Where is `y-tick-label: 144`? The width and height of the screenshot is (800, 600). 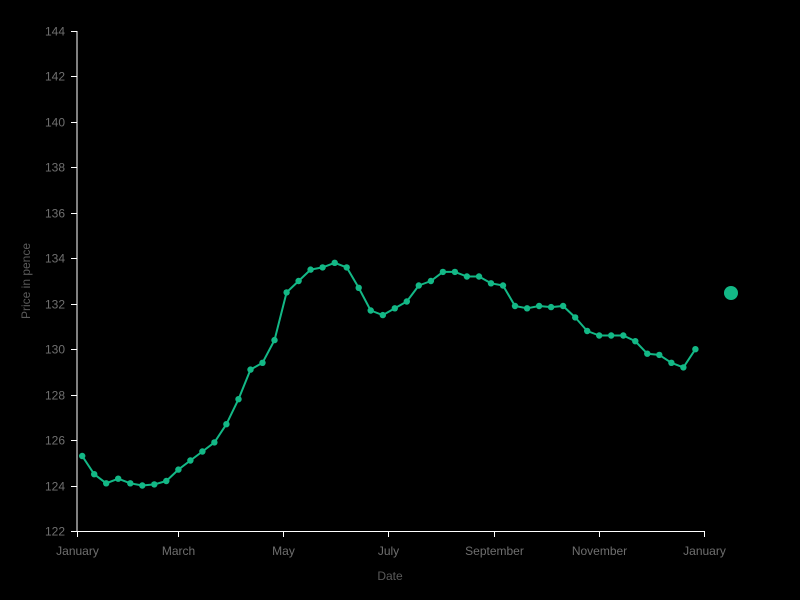
y-tick-label: 144 is located at coordinates (55, 32).